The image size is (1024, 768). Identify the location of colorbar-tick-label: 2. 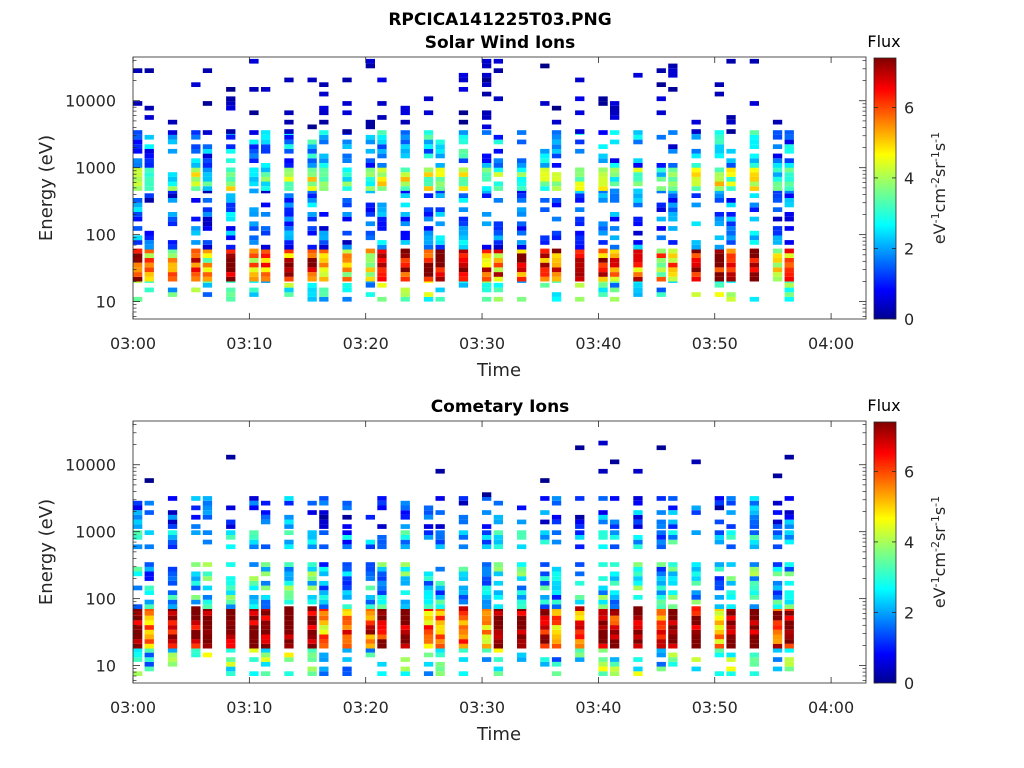
(909, 248).